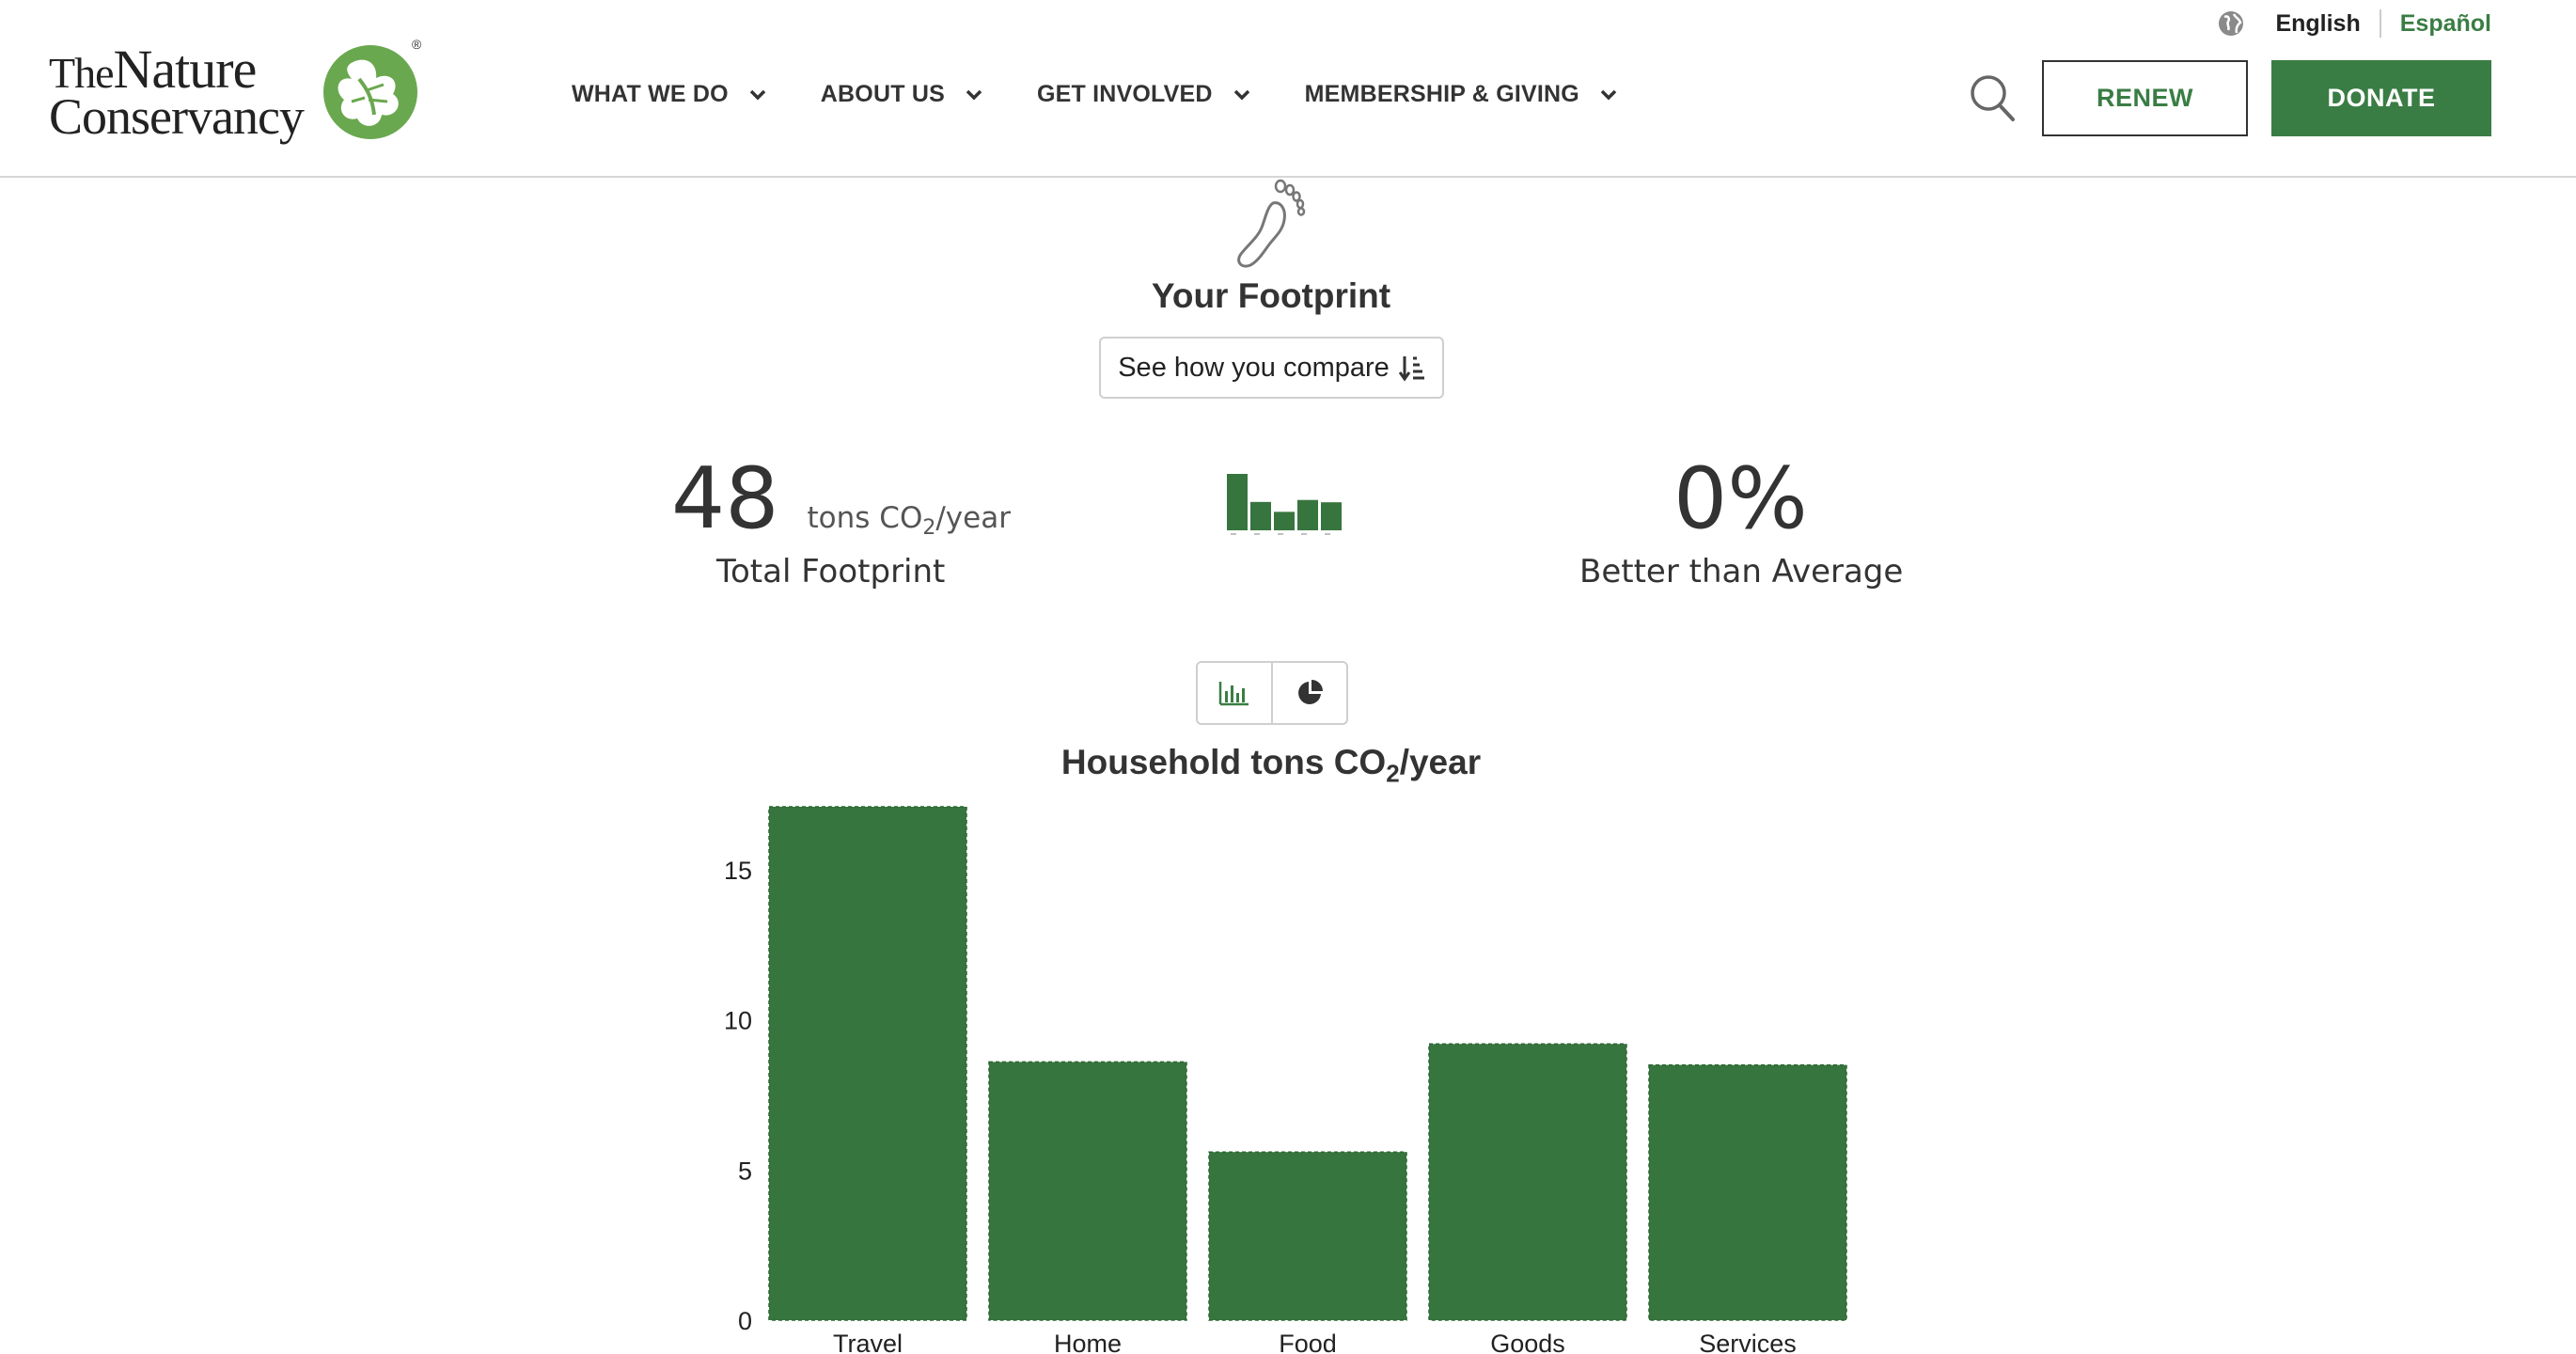  Describe the element at coordinates (1442, 94) in the screenshot. I see `nav-label: MEMBERSHIP & GIVING` at that location.